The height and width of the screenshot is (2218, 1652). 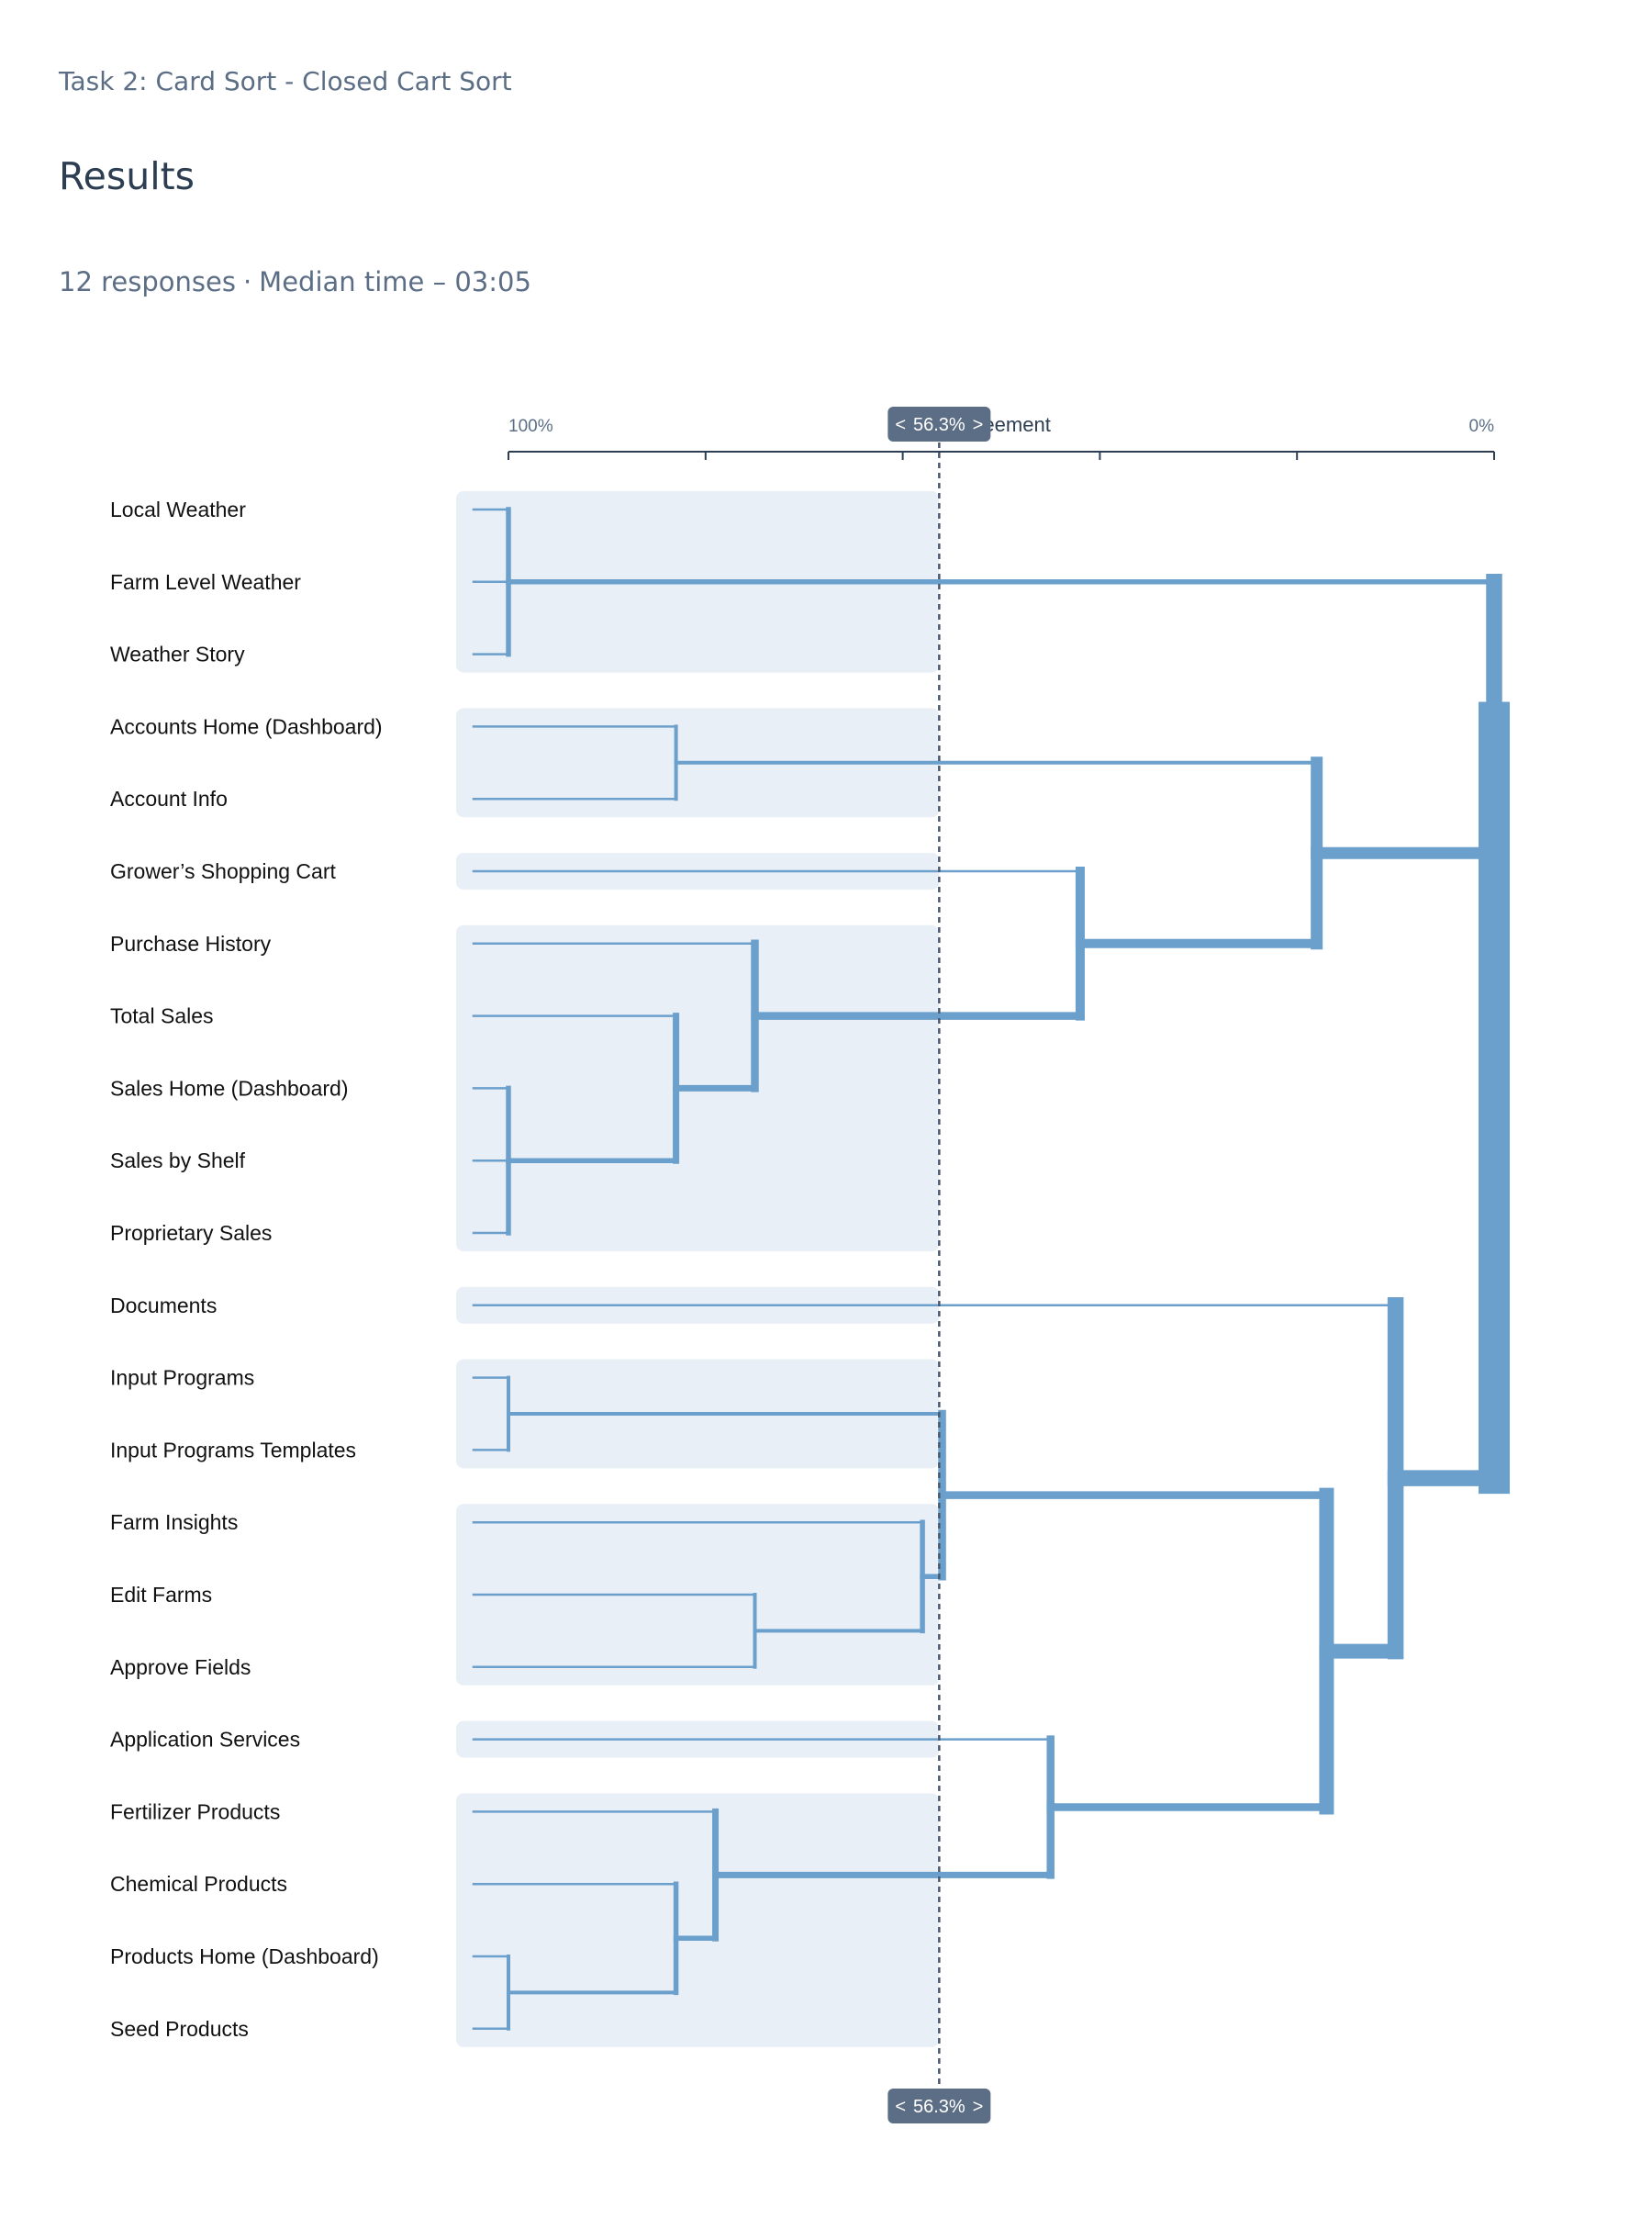 What do you see at coordinates (286, 81) in the screenshot?
I see `task-title: Task 2: Card Sort - Closed Cart Sort` at bounding box center [286, 81].